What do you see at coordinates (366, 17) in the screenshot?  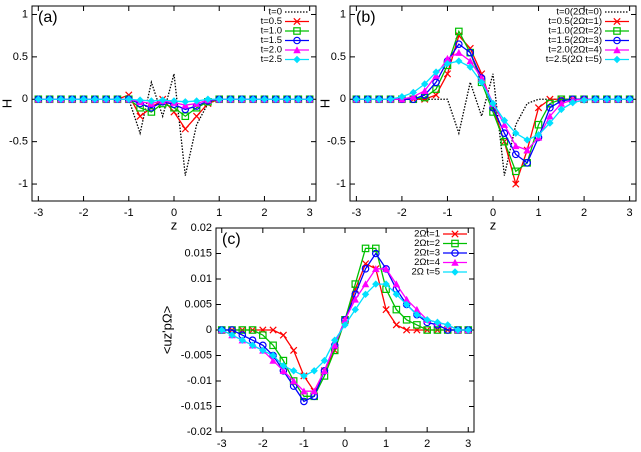 I see `panel-label: (b)` at bounding box center [366, 17].